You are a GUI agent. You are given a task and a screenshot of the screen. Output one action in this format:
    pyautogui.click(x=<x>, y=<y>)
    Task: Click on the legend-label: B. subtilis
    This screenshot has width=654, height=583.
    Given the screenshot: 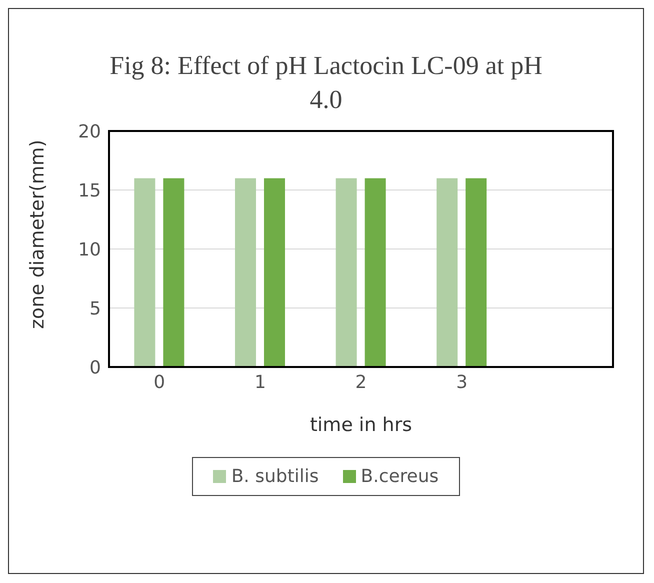 What is the action you would take?
    pyautogui.click(x=274, y=476)
    